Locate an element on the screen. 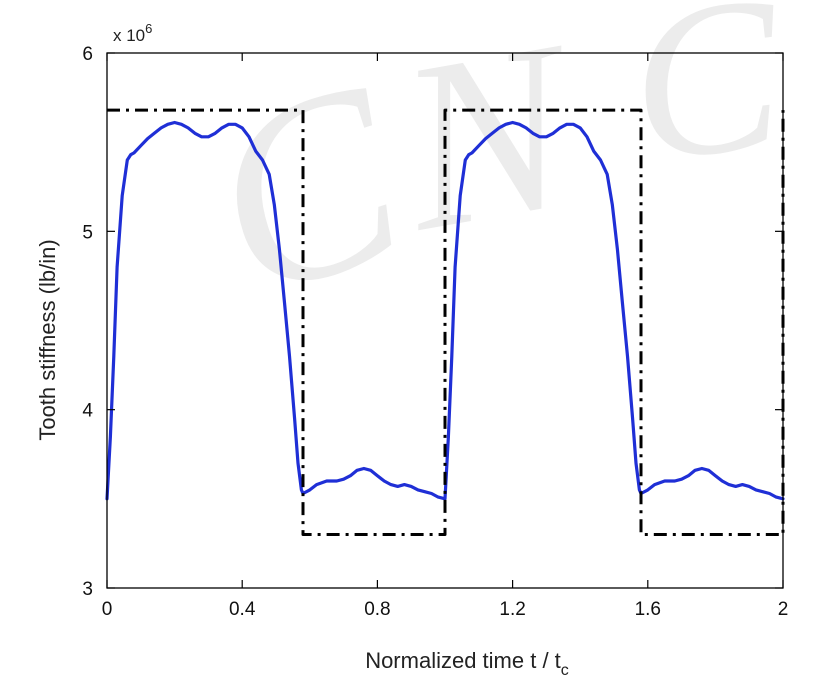  y-scale-factor: x 106 is located at coordinates (132, 33).